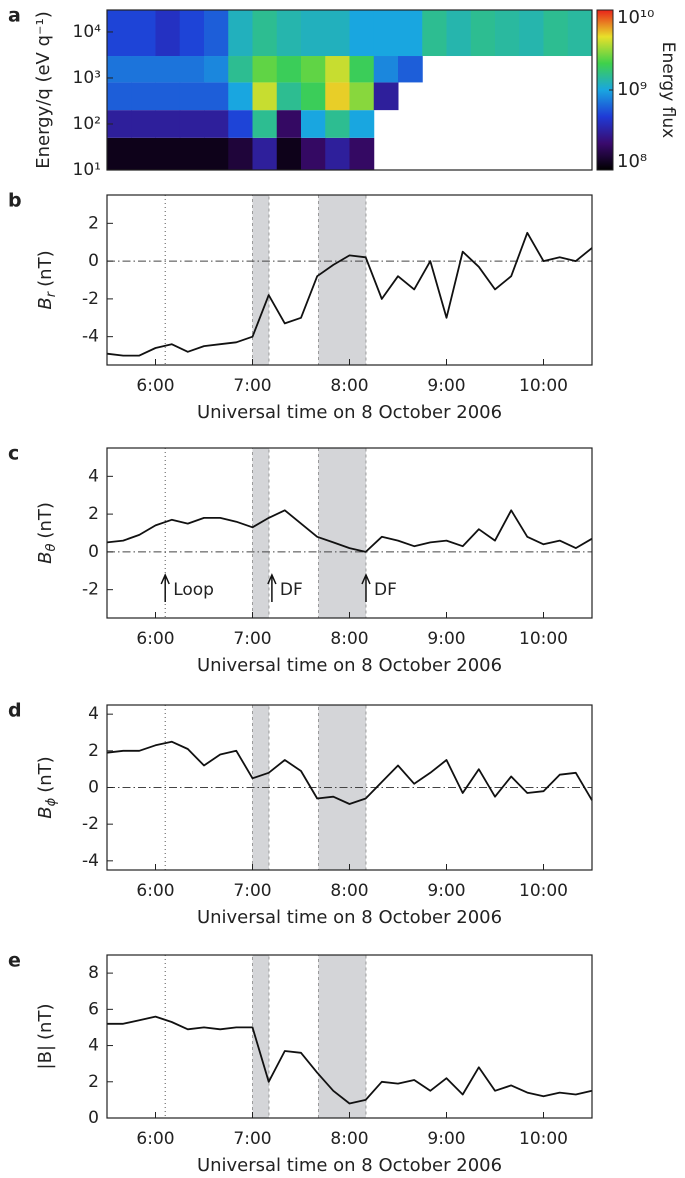  Describe the element at coordinates (272, 579) in the screenshot. I see `annotation-arrowhead` at that location.